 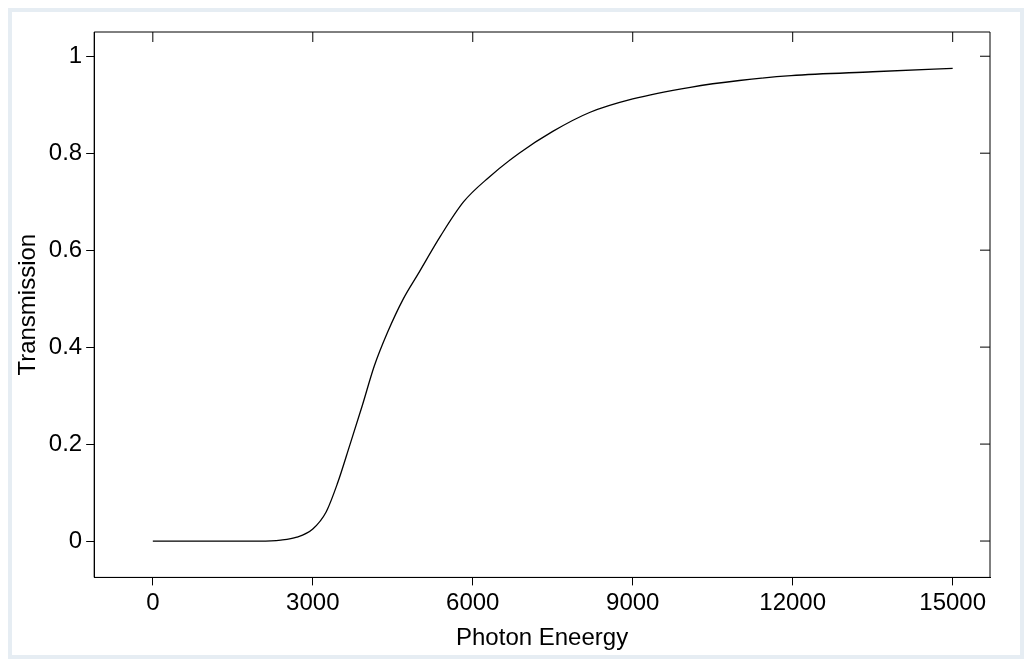 I want to click on y-tick-label: 0.6, so click(x=65, y=248).